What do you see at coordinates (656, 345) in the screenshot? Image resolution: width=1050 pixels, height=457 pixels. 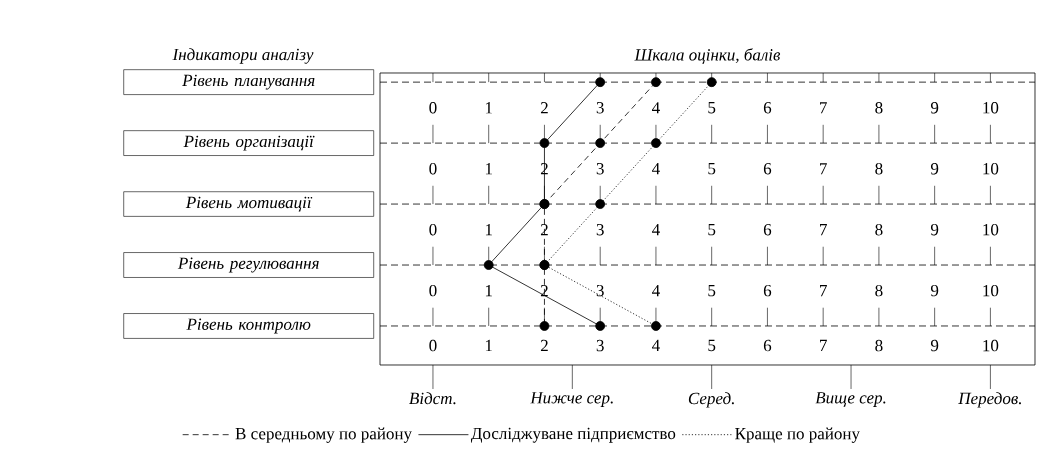 I see `x-tick-label: 4` at bounding box center [656, 345].